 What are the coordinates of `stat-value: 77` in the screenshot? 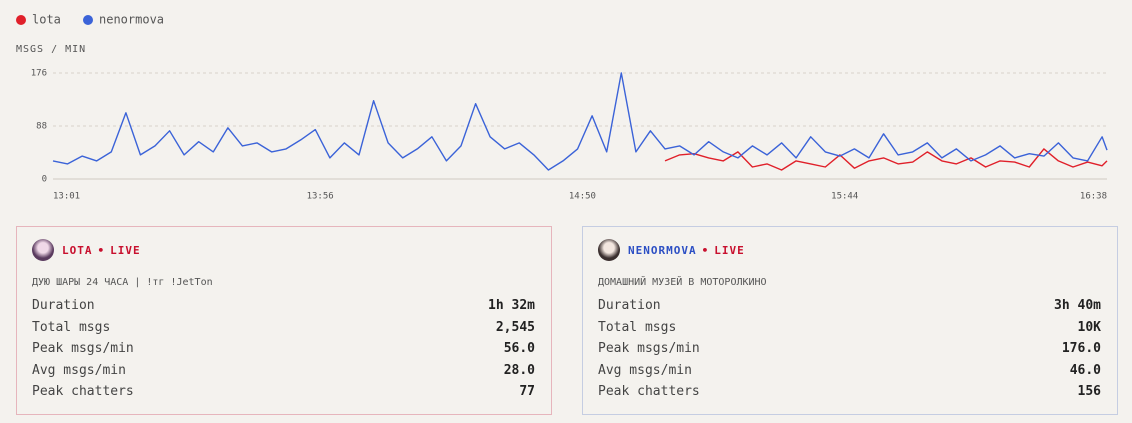 It's located at (527, 391).